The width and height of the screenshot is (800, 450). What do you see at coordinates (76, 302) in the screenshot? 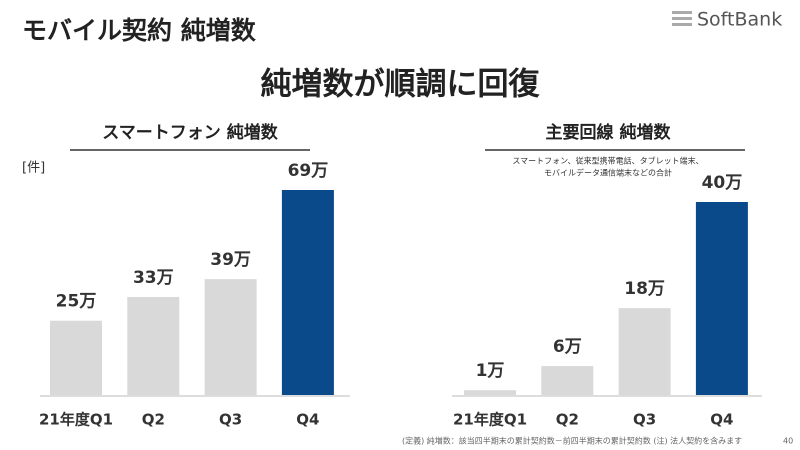
I see `value-label: 25万` at bounding box center [76, 302].